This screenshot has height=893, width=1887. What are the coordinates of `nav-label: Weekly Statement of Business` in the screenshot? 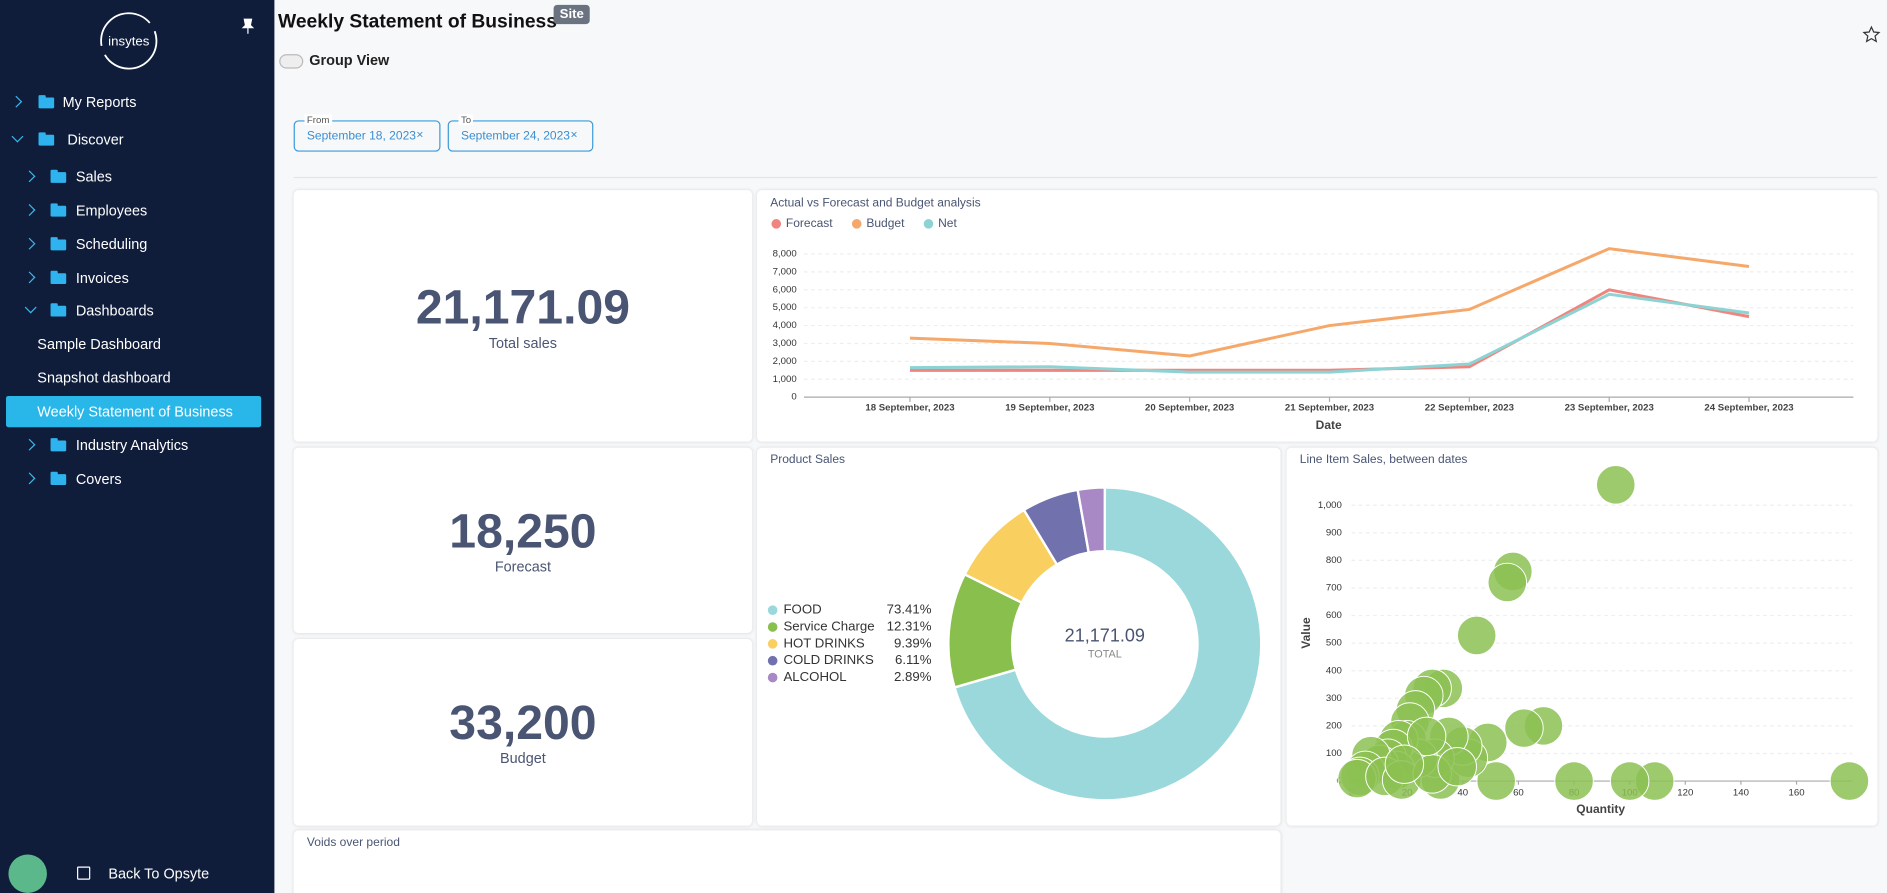 It's located at (135, 412).